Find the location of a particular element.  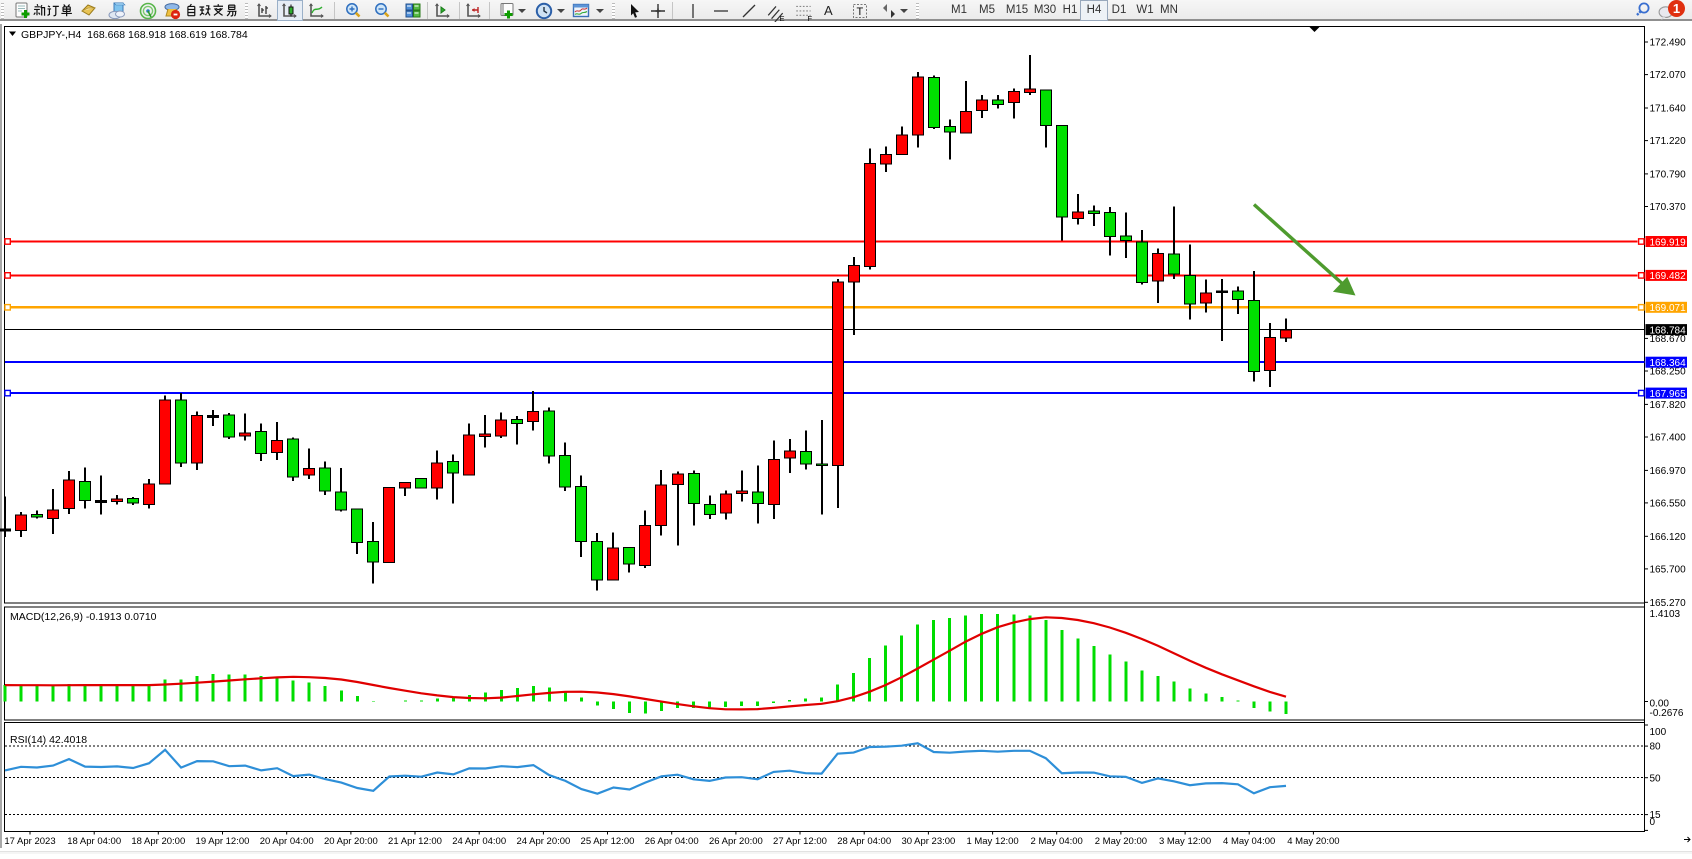

svg-text: 170.790 is located at coordinates (1668, 175).